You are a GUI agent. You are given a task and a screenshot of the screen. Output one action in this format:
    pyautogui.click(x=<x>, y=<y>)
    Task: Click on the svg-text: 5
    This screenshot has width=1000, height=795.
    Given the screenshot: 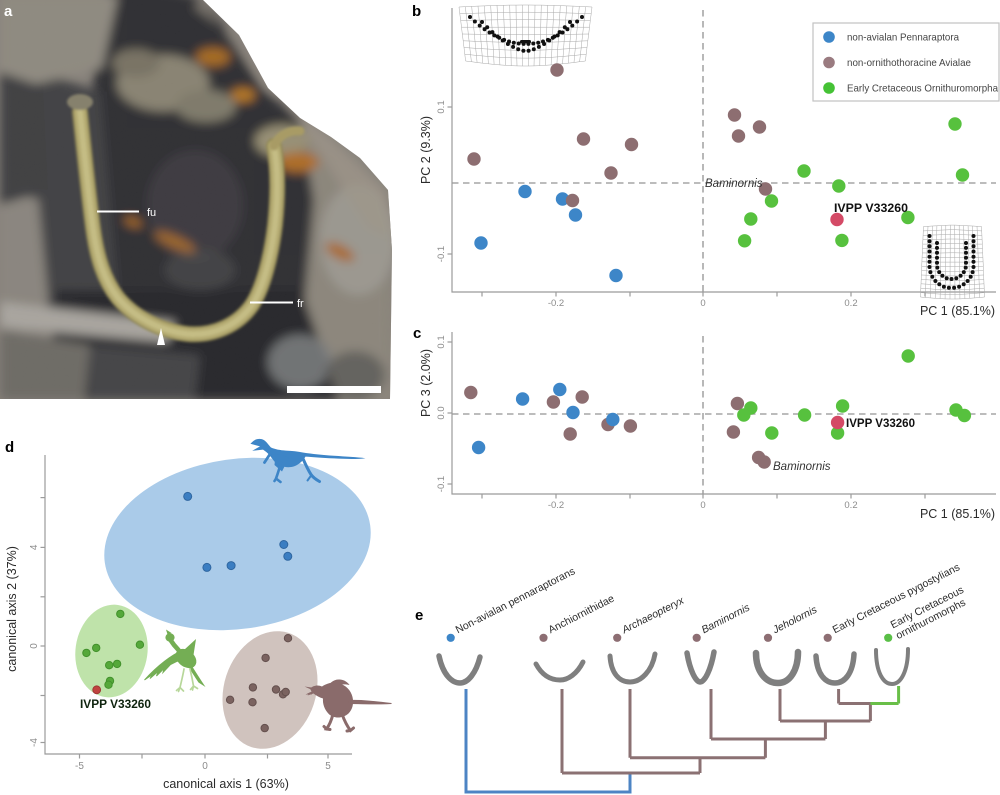 What is the action you would take?
    pyautogui.click(x=328, y=766)
    